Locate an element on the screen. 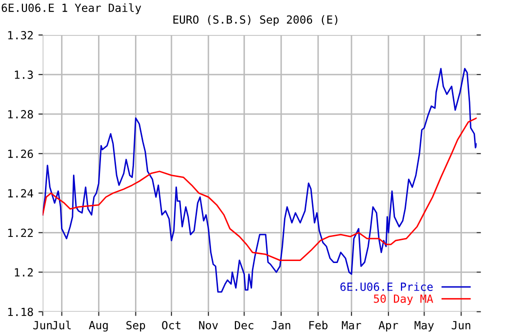  x-tick-label: Feb is located at coordinates (318, 325).